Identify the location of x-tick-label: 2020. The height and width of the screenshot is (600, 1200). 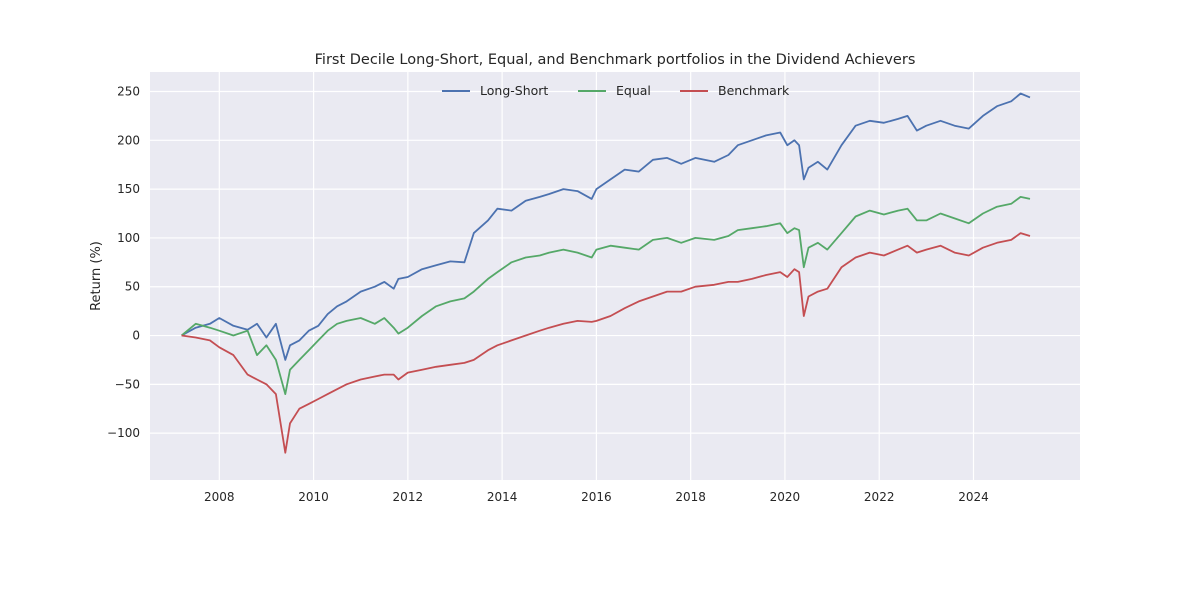
(785, 497).